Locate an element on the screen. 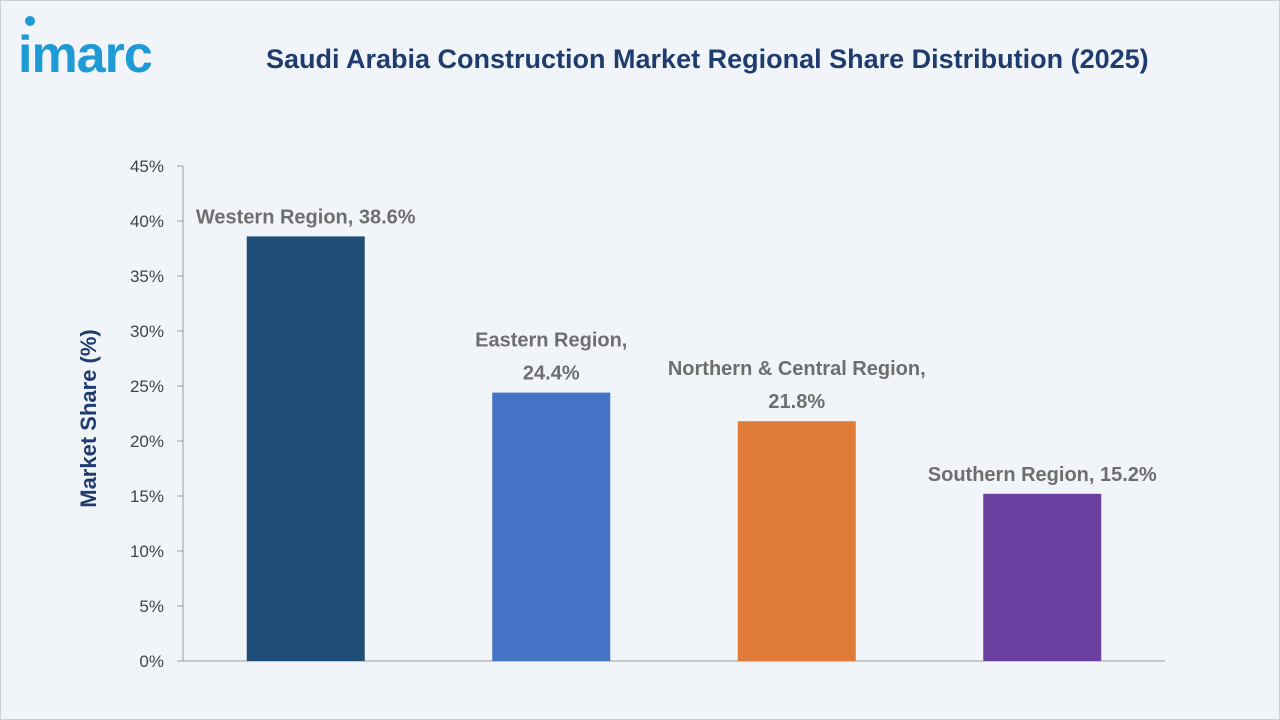 This screenshot has width=1280, height=720. y-tick-label: 40% is located at coordinates (147, 221).